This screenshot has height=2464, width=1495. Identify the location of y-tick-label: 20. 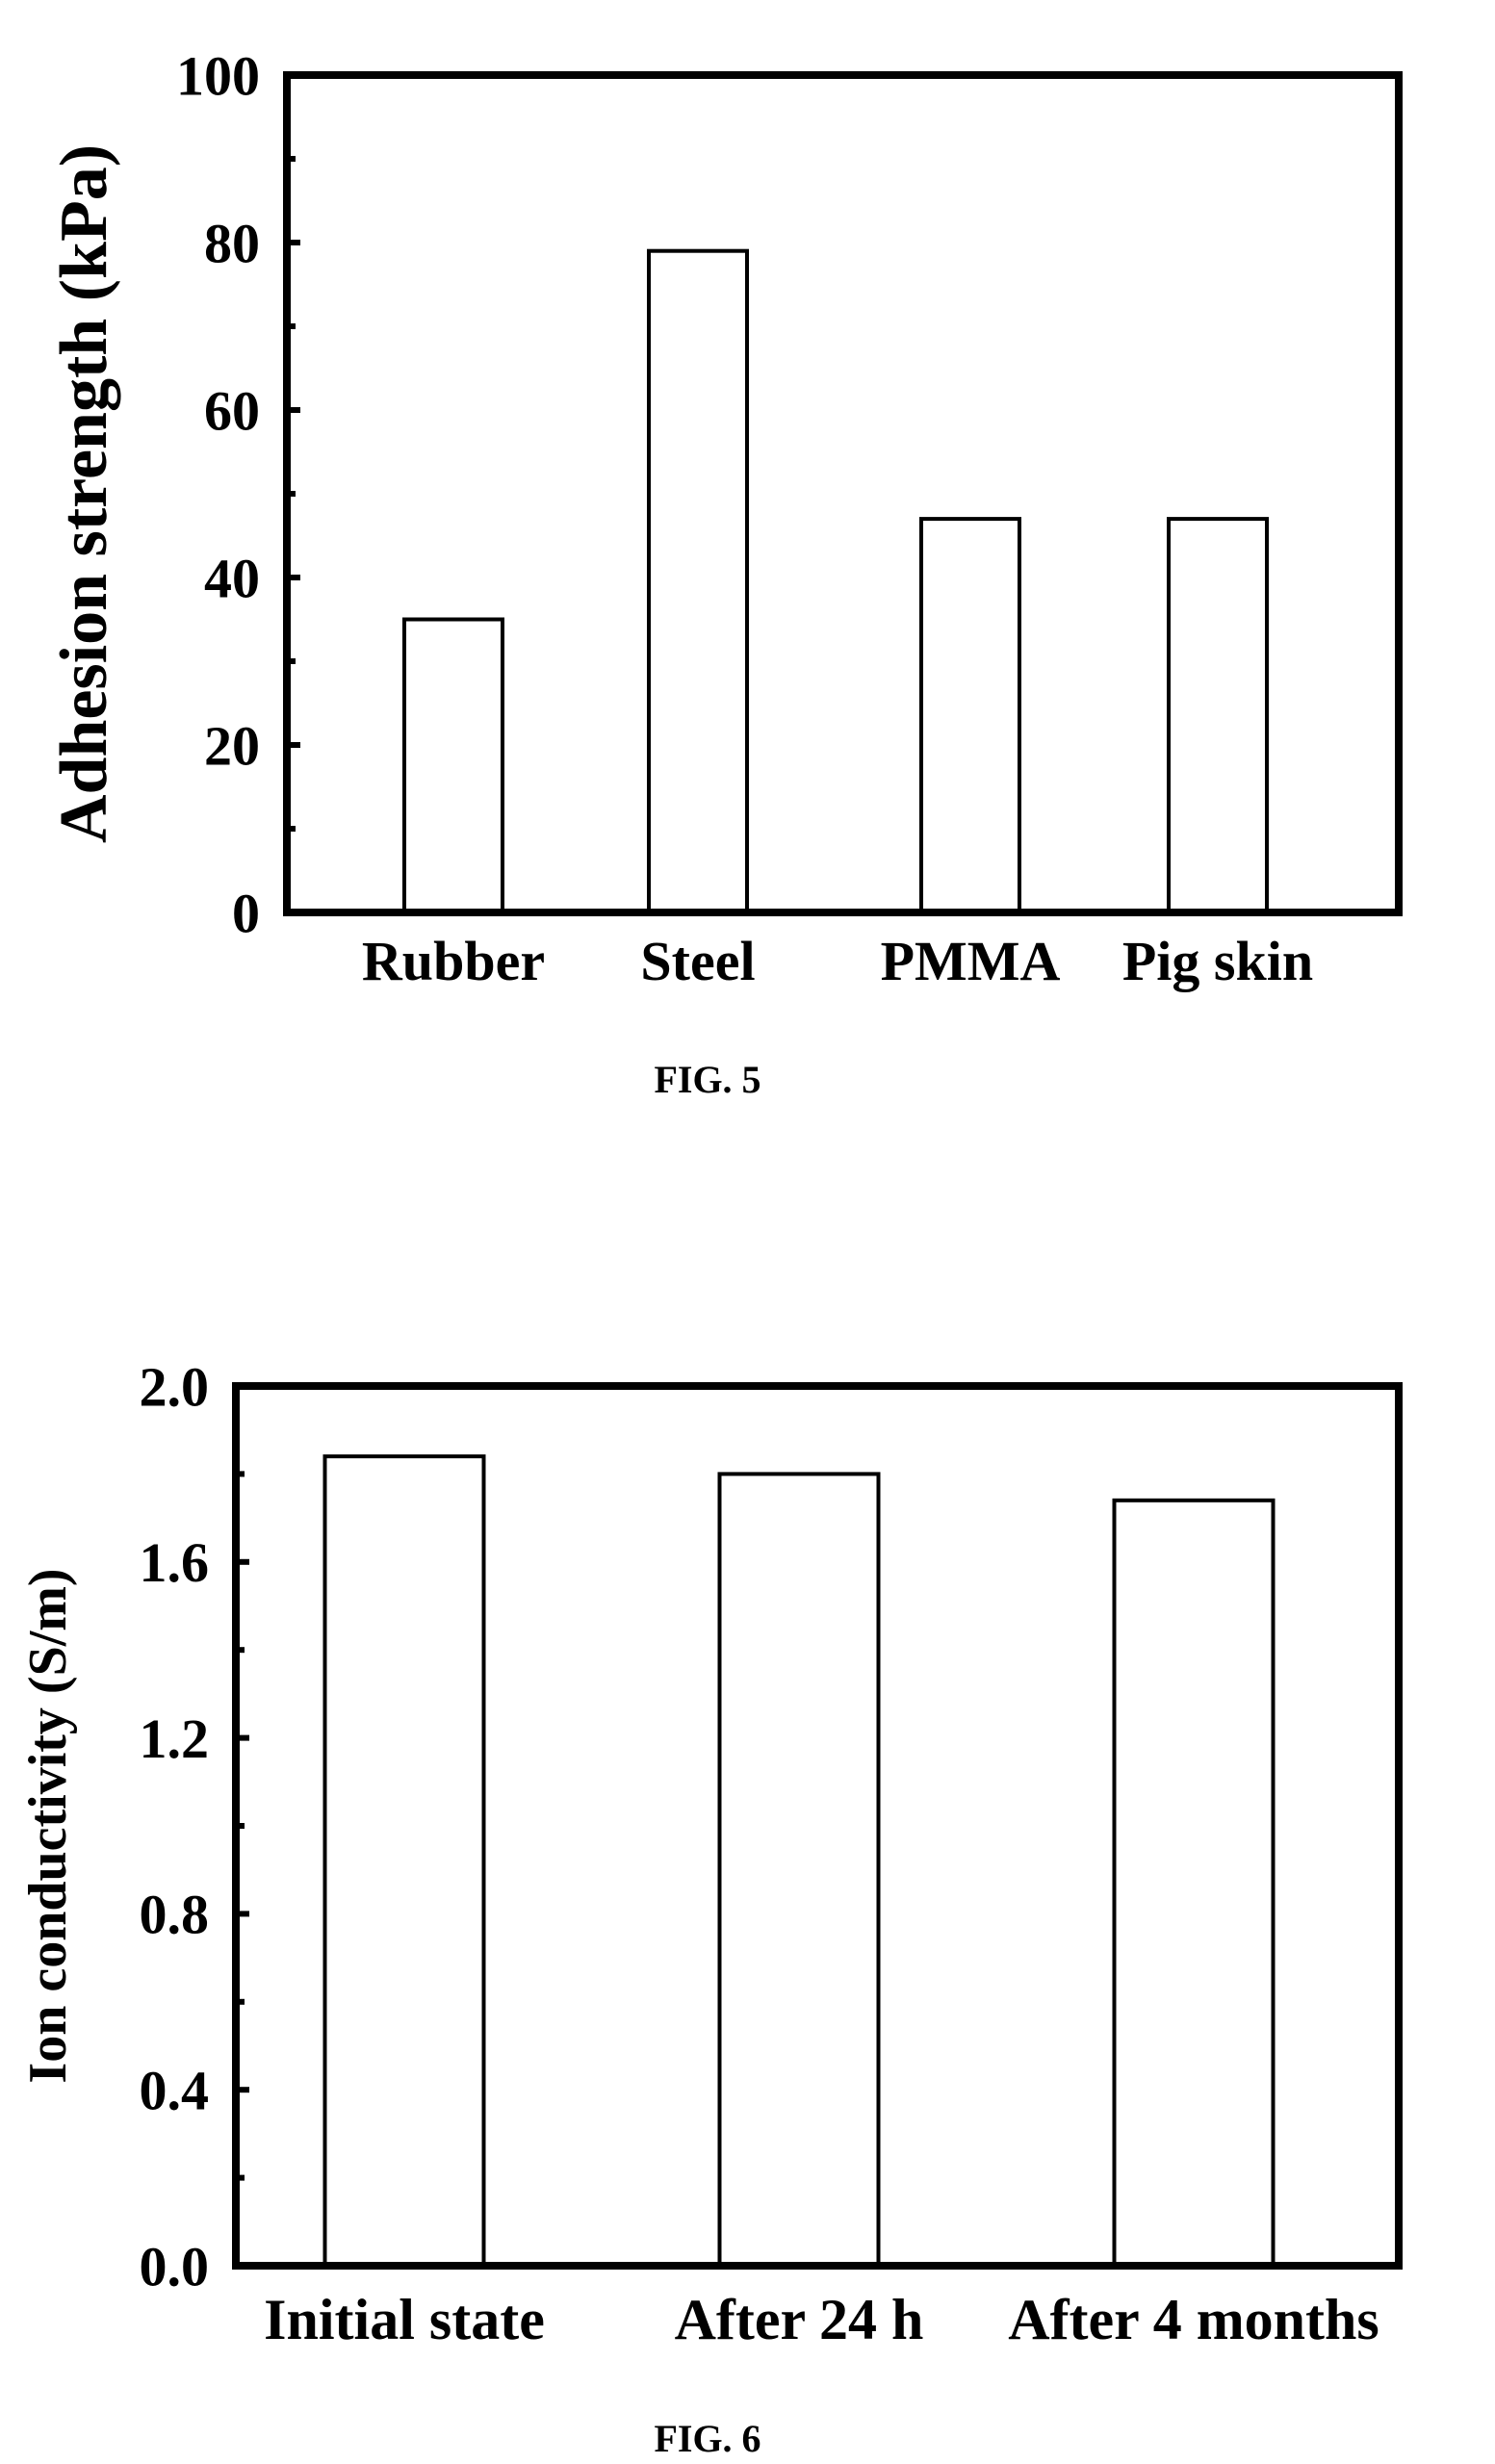
(232, 745).